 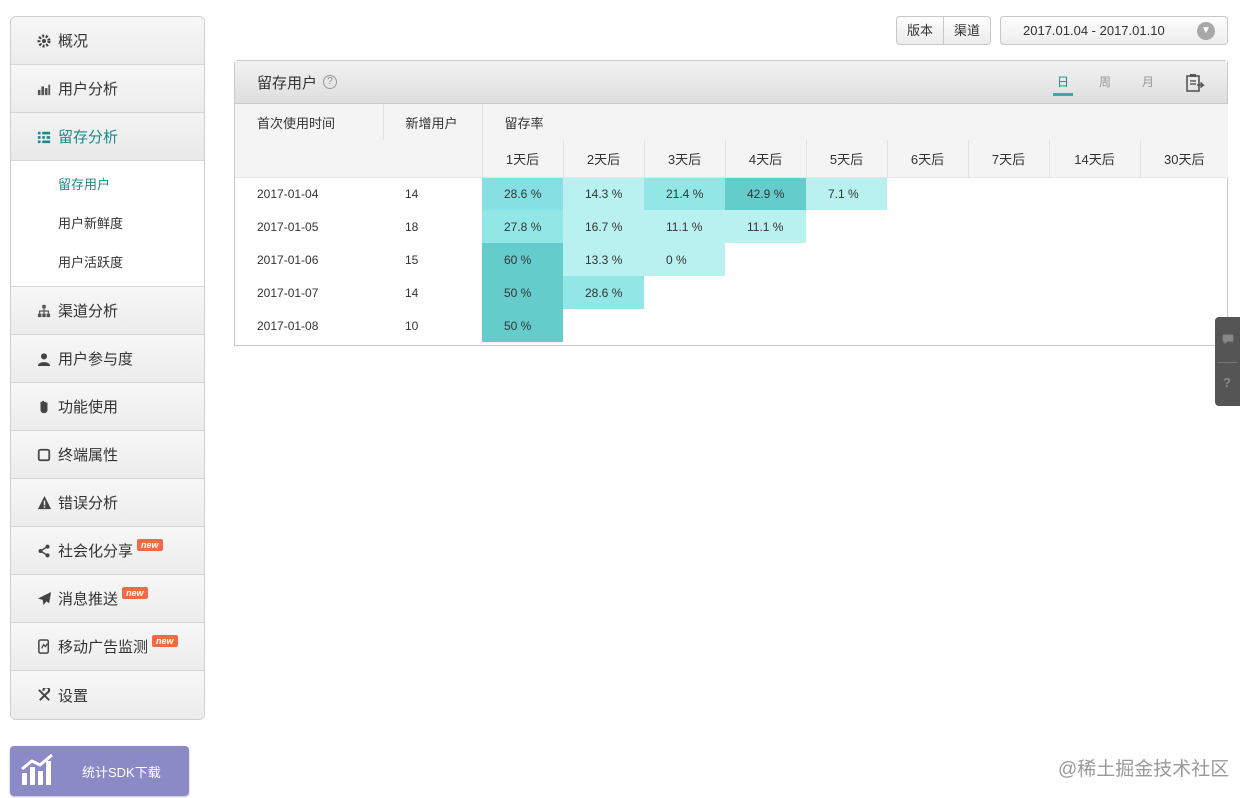 I want to click on sidebar-item-label: 错误分析, so click(x=88, y=503).